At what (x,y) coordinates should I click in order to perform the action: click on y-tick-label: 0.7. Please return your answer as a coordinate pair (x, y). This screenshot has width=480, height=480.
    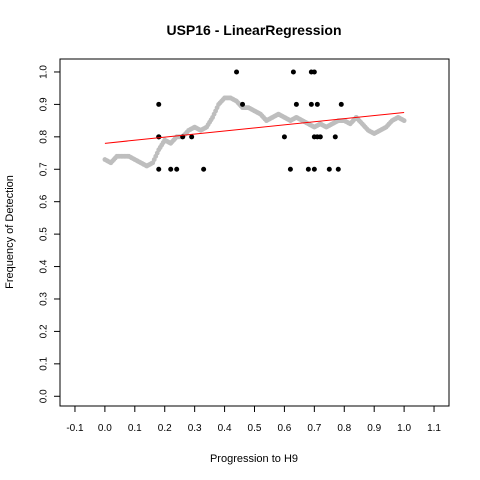
    Looking at the image, I should click on (44, 169).